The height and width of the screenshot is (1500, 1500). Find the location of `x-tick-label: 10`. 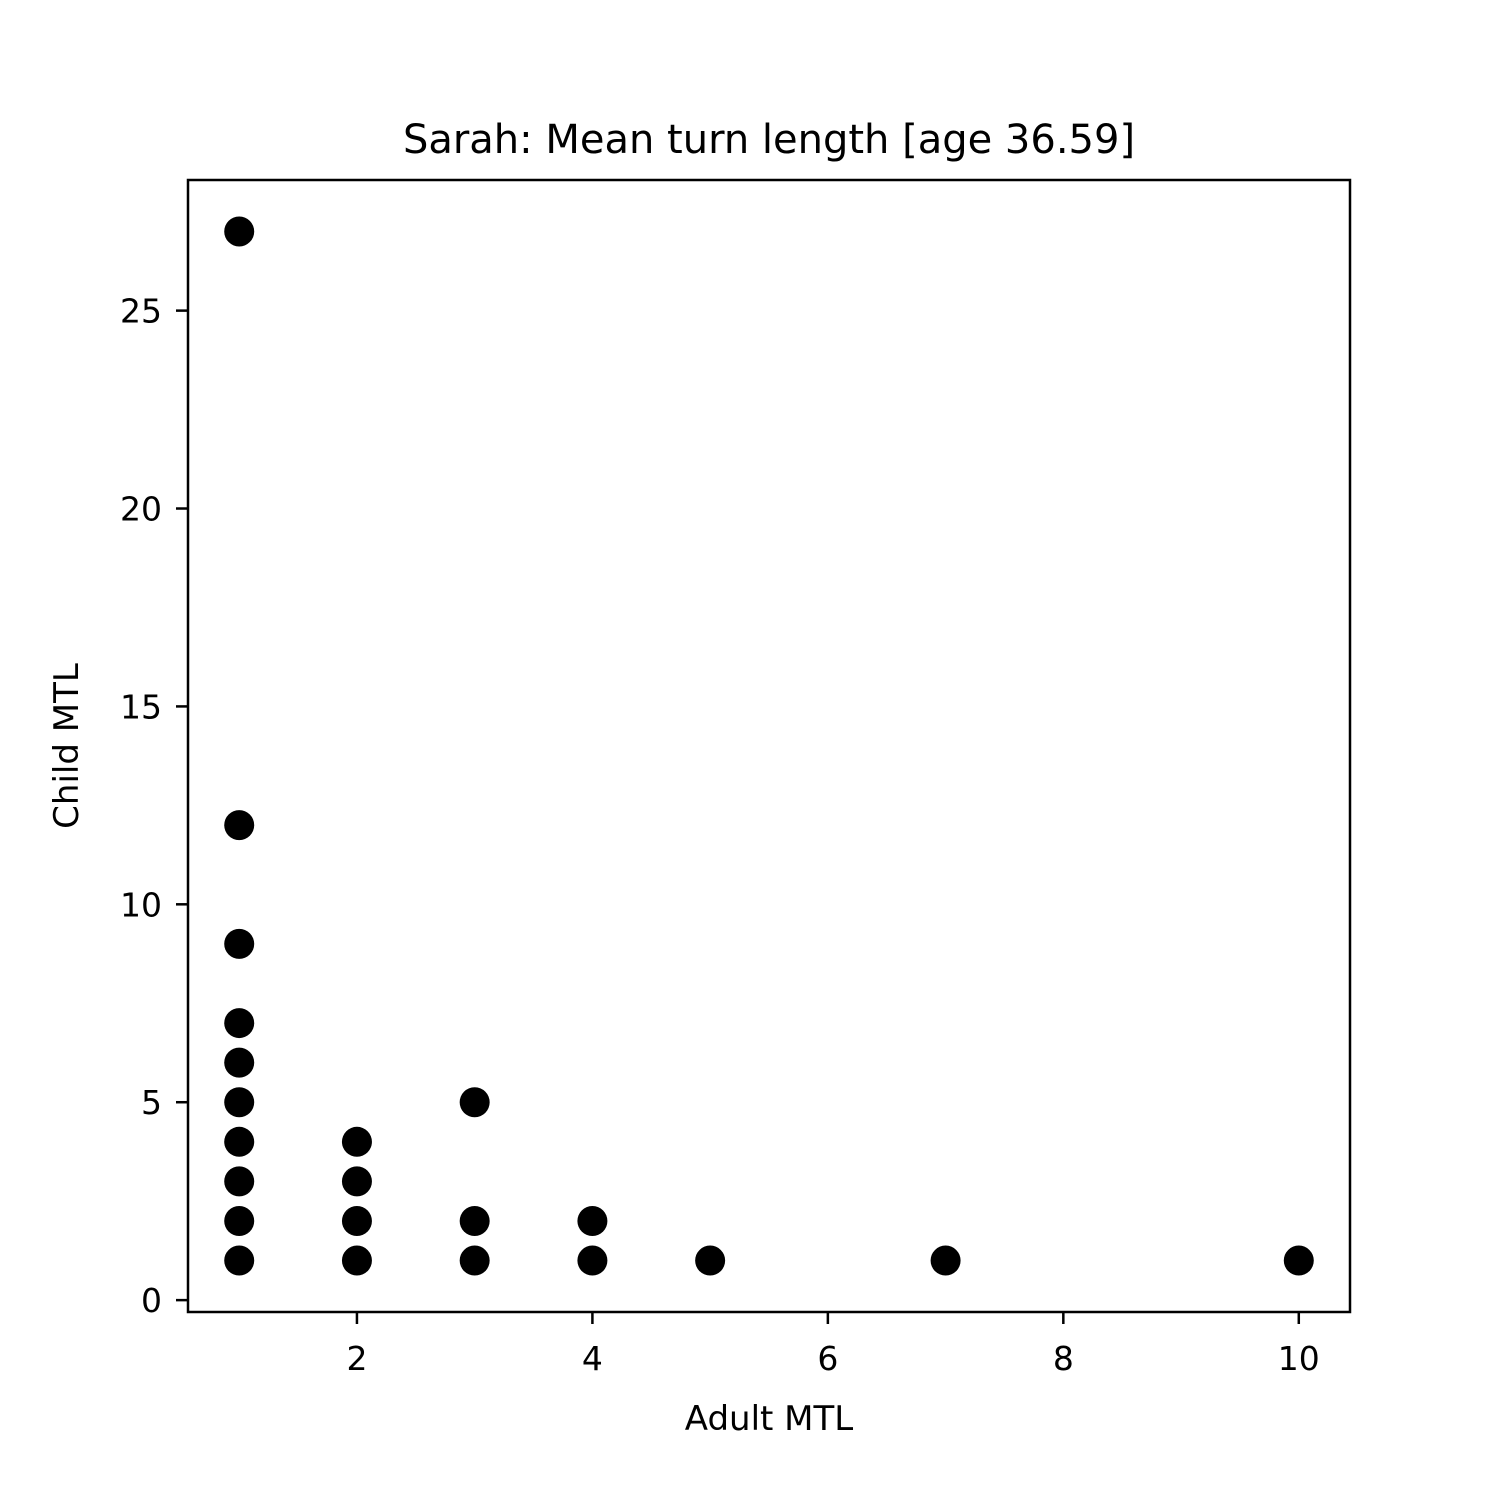

x-tick-label: 10 is located at coordinates (1299, 1358).